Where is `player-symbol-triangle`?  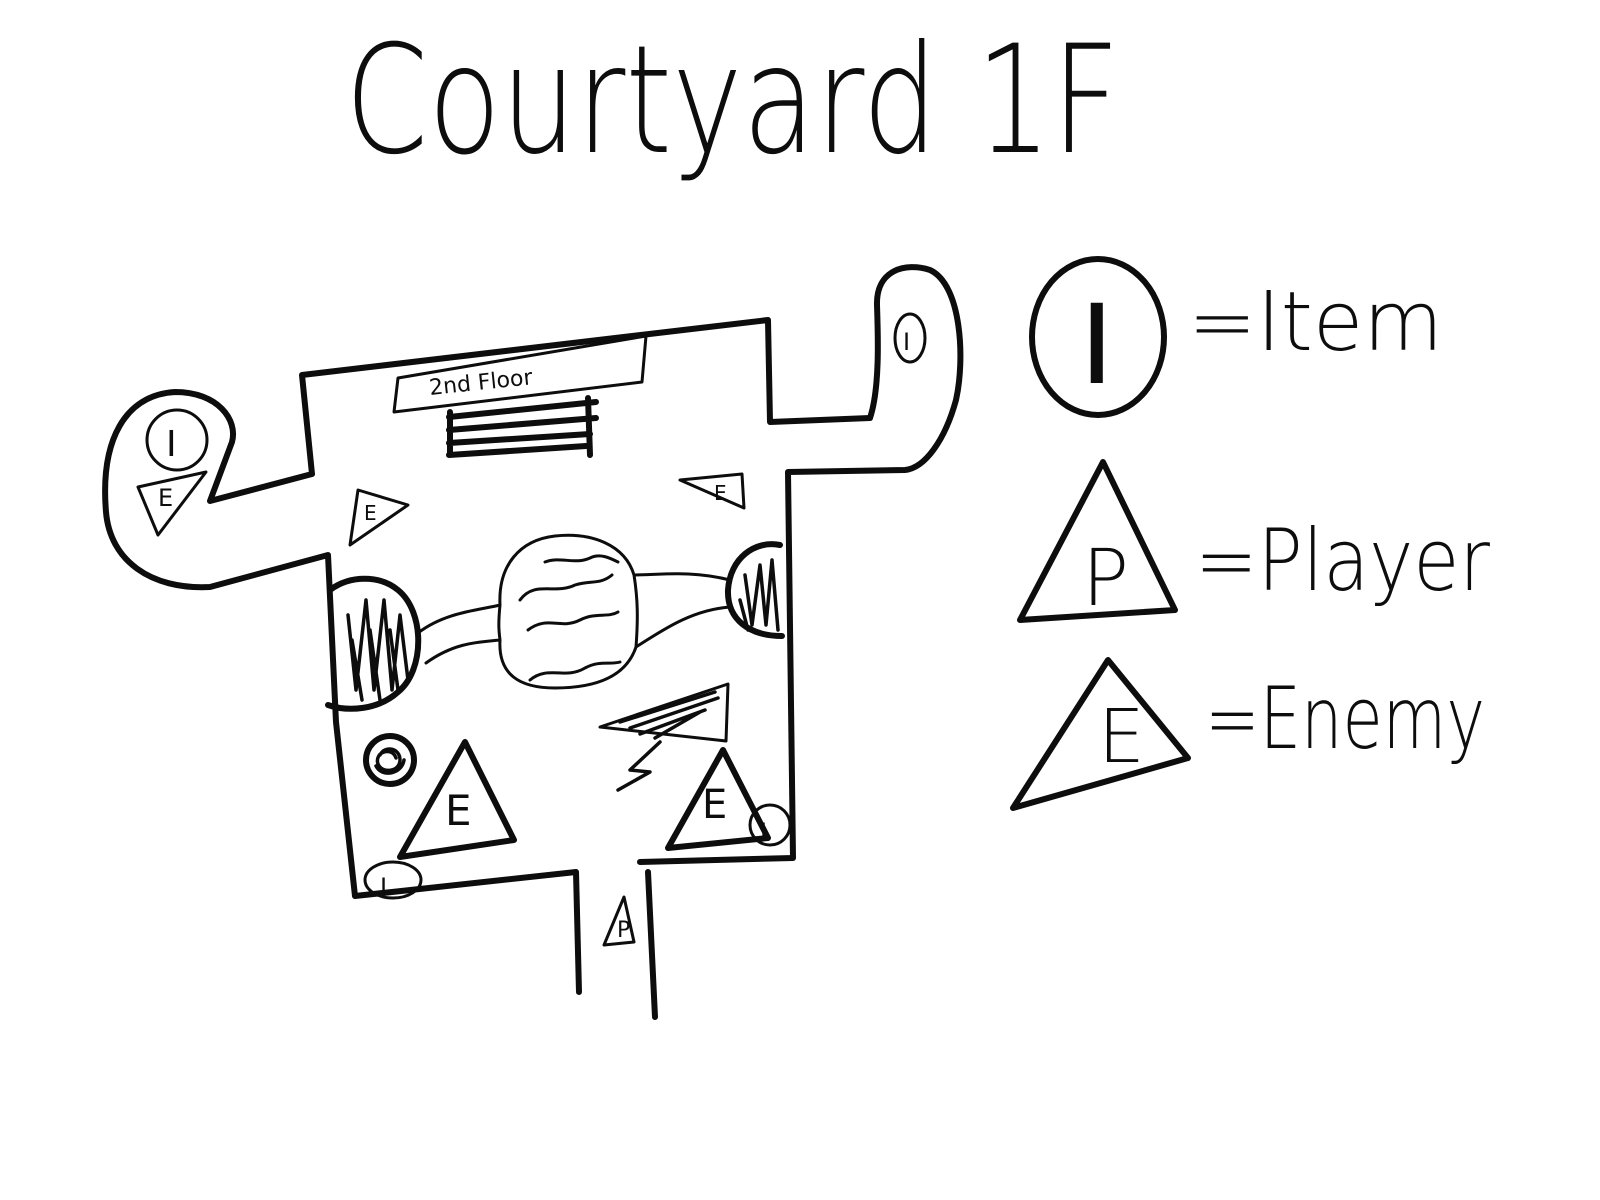 player-symbol-triangle is located at coordinates (1097, 541).